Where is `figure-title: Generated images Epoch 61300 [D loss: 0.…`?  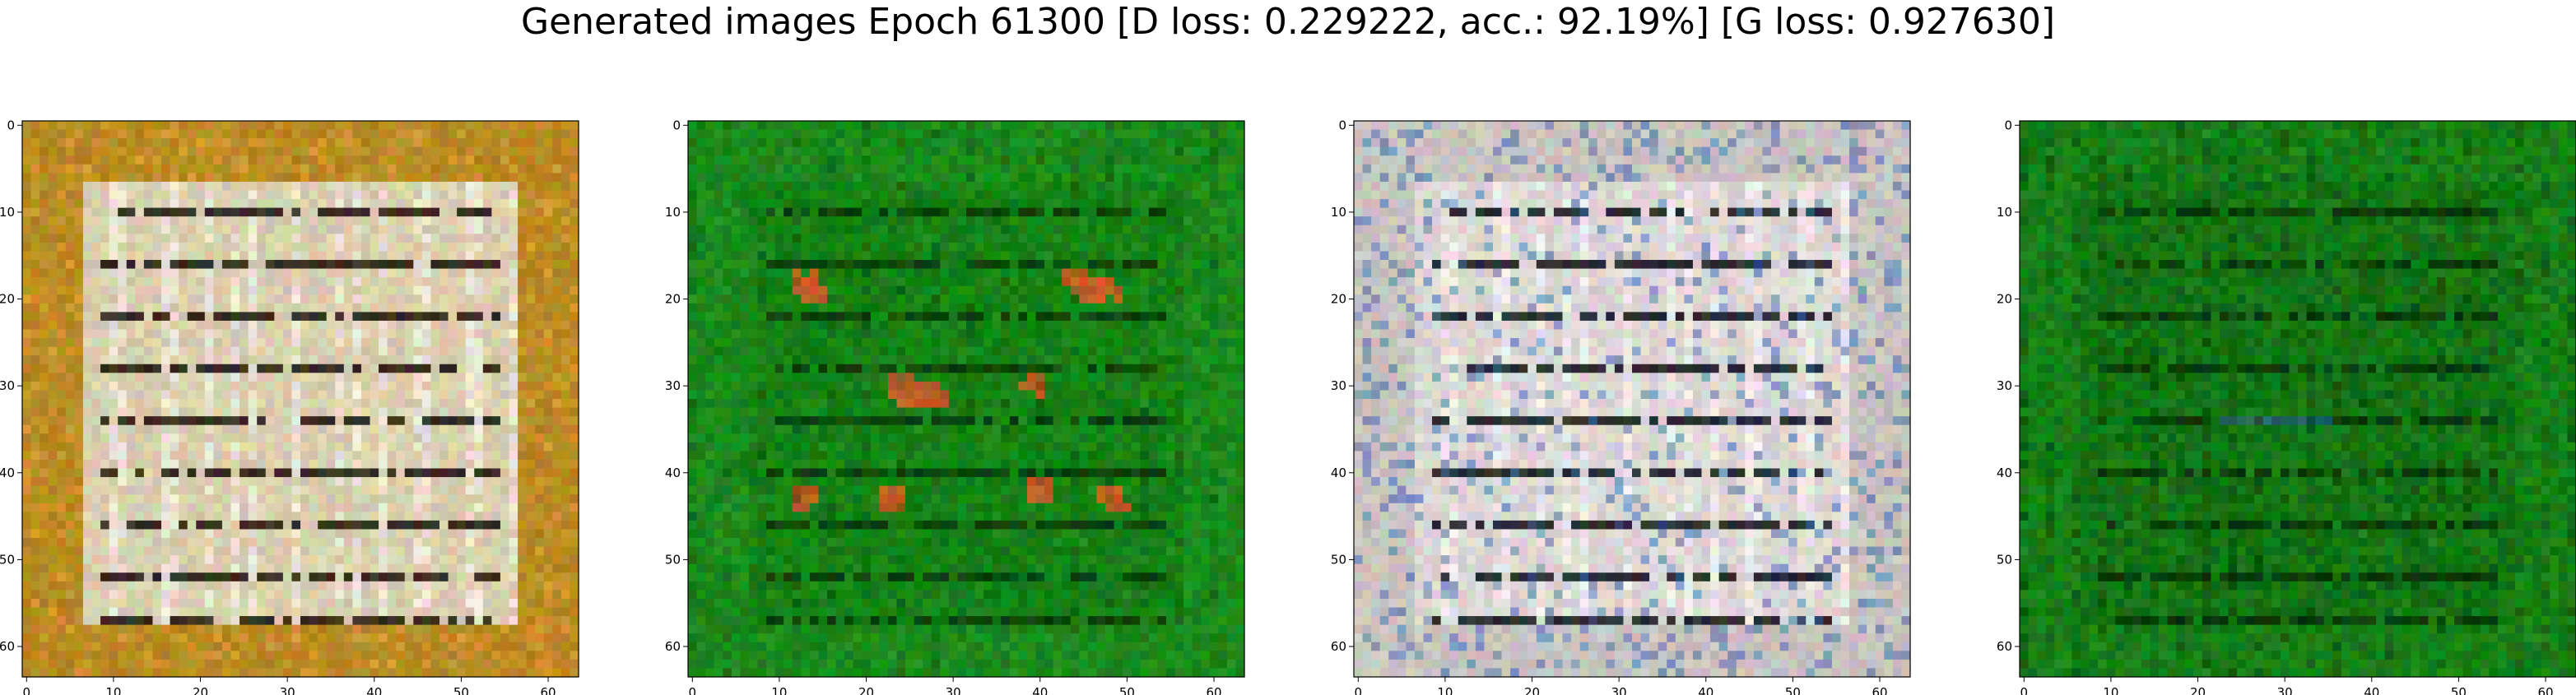
figure-title: Generated images Epoch 61300 [D loss: 0.… is located at coordinates (1288, 22).